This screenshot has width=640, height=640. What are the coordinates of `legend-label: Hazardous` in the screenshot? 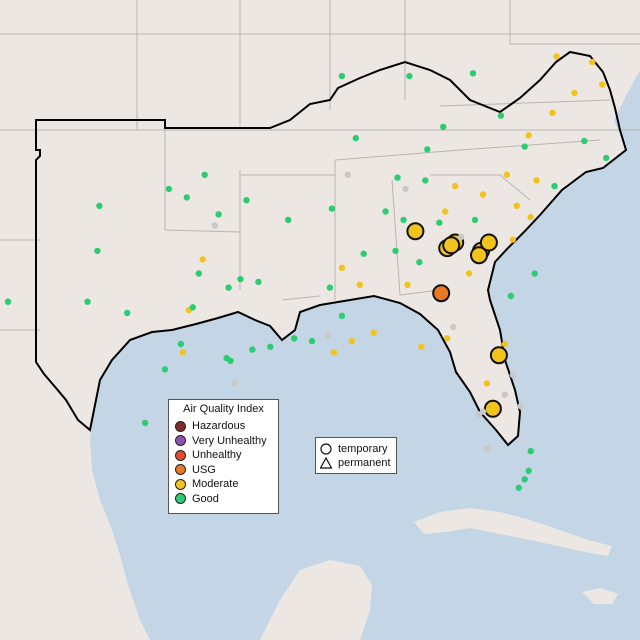 It's located at (219, 426).